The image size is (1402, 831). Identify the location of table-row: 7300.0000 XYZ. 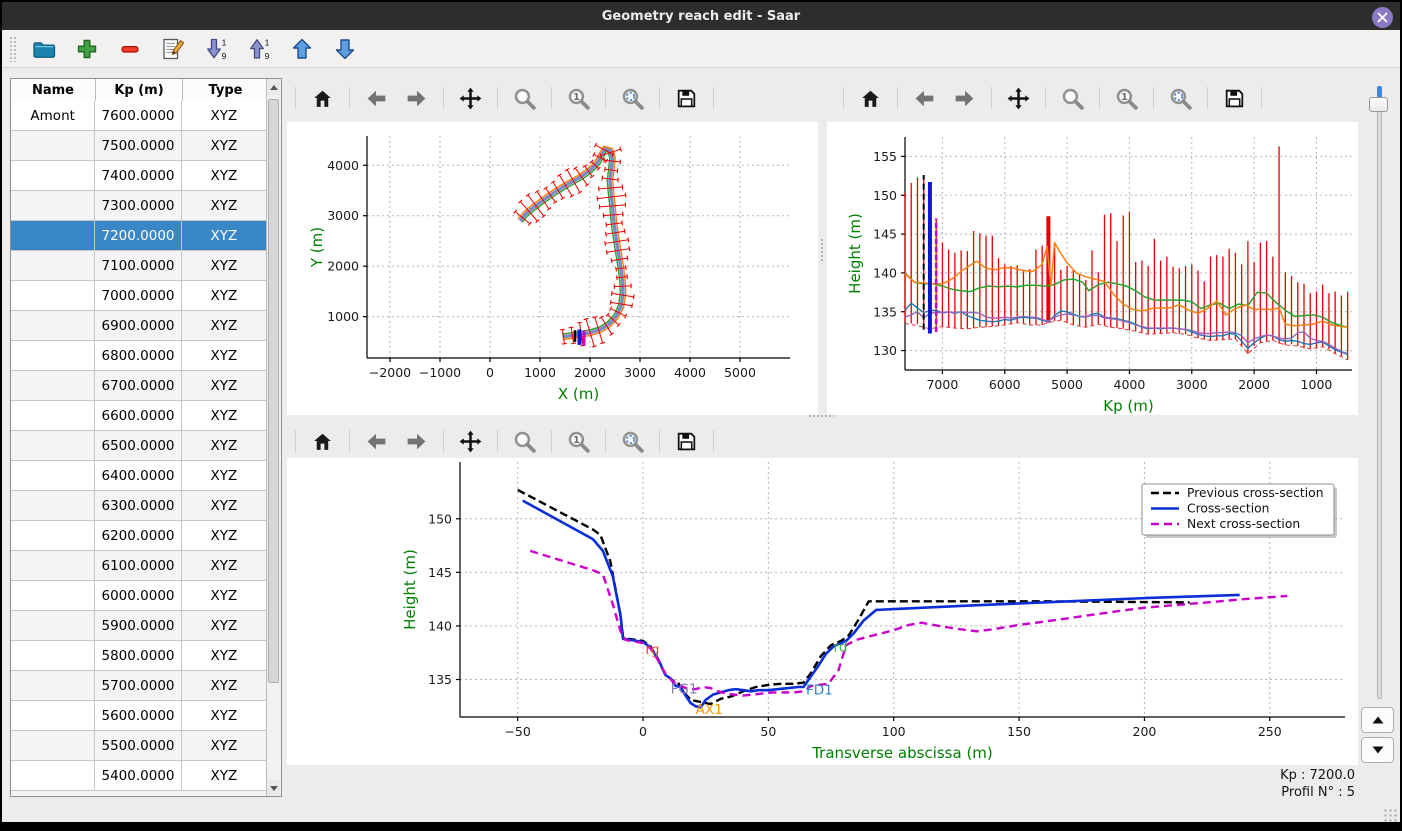
(139, 206).